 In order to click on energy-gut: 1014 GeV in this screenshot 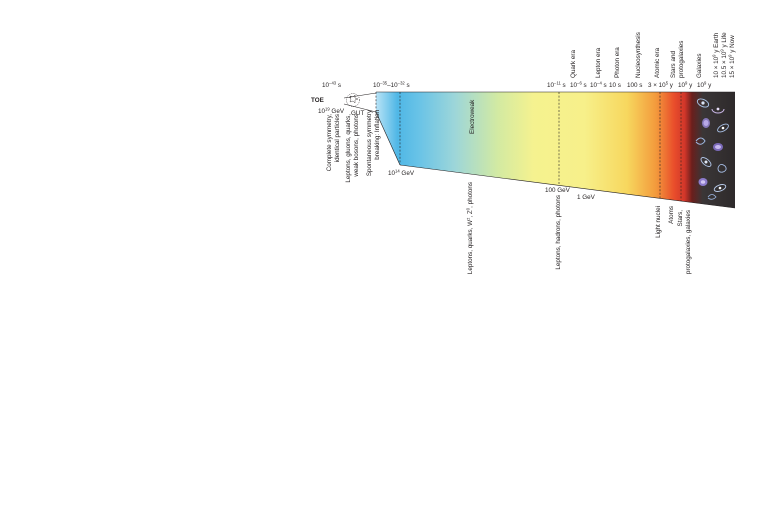, I will do `click(401, 173)`.